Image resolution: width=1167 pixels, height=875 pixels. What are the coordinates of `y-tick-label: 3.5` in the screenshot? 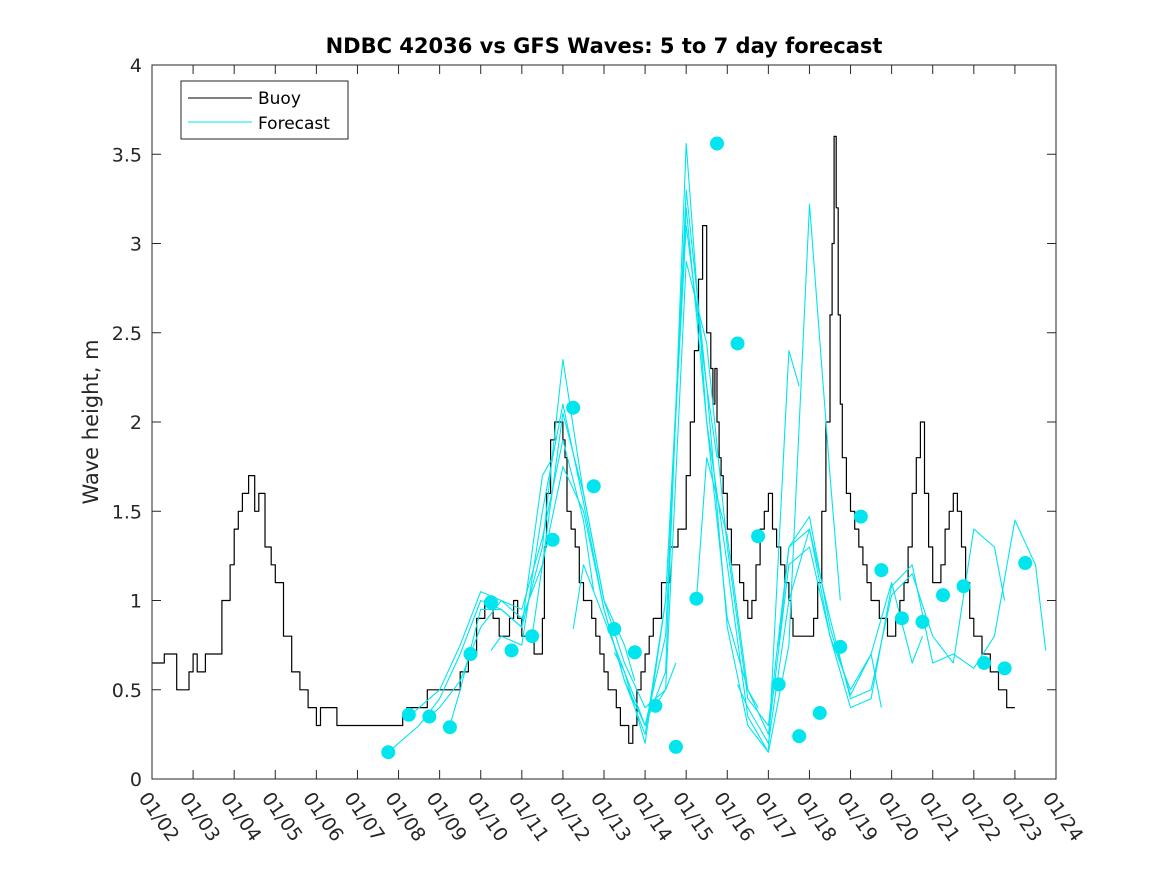 It's located at (127, 155).